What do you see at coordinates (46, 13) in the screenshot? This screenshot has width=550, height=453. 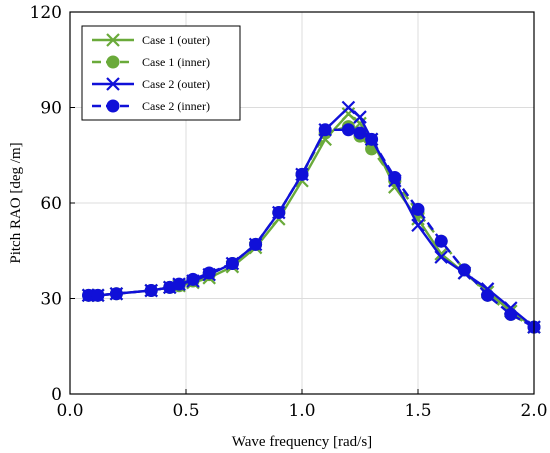 I see `y-tick-label: 120` at bounding box center [46, 13].